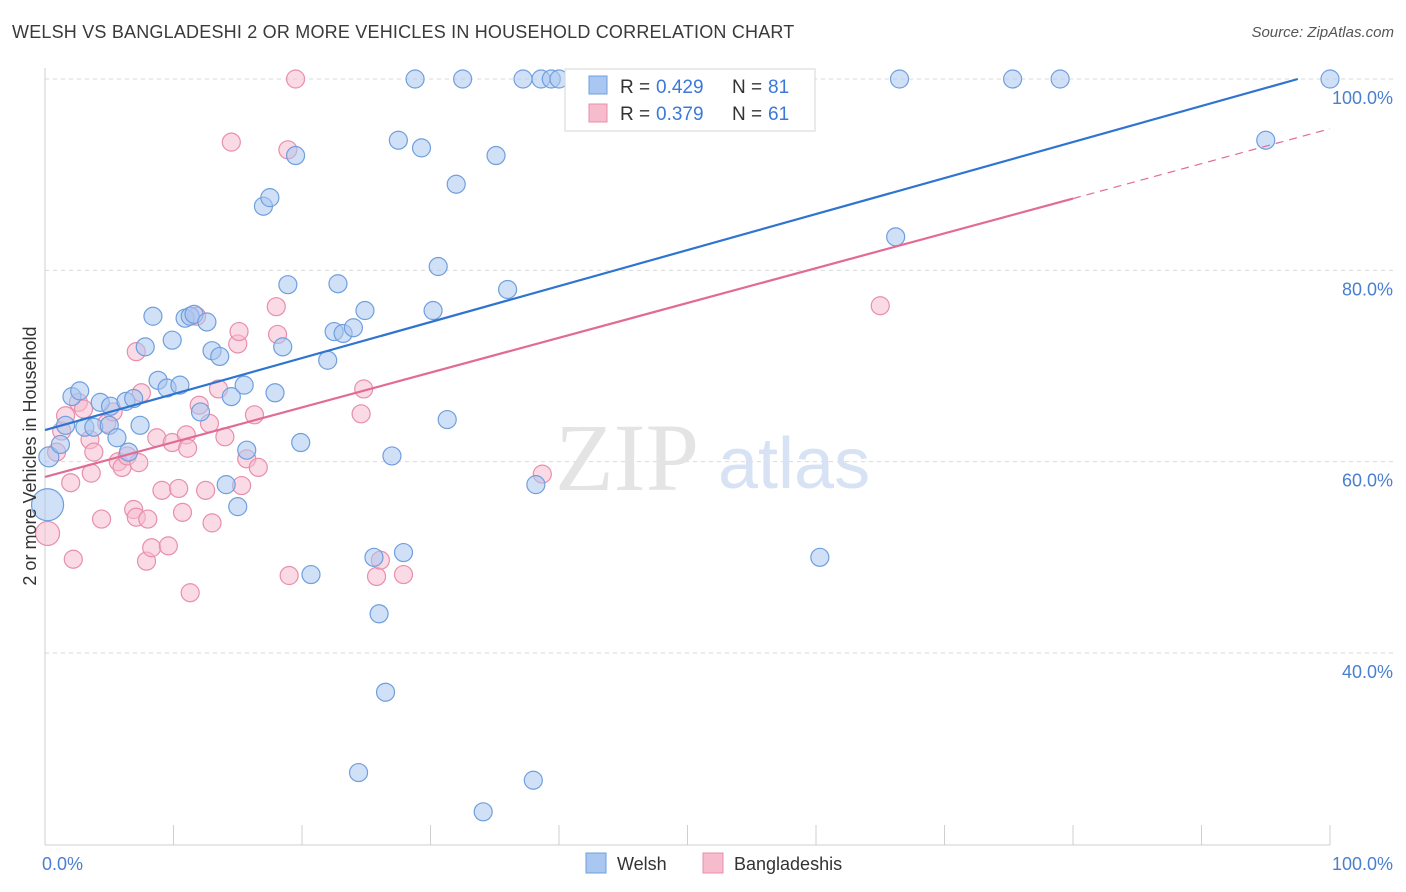 The image size is (1406, 892). Describe the element at coordinates (30, 455) in the screenshot. I see `y-axis-title: 2 or more Vehicles in Household` at that location.